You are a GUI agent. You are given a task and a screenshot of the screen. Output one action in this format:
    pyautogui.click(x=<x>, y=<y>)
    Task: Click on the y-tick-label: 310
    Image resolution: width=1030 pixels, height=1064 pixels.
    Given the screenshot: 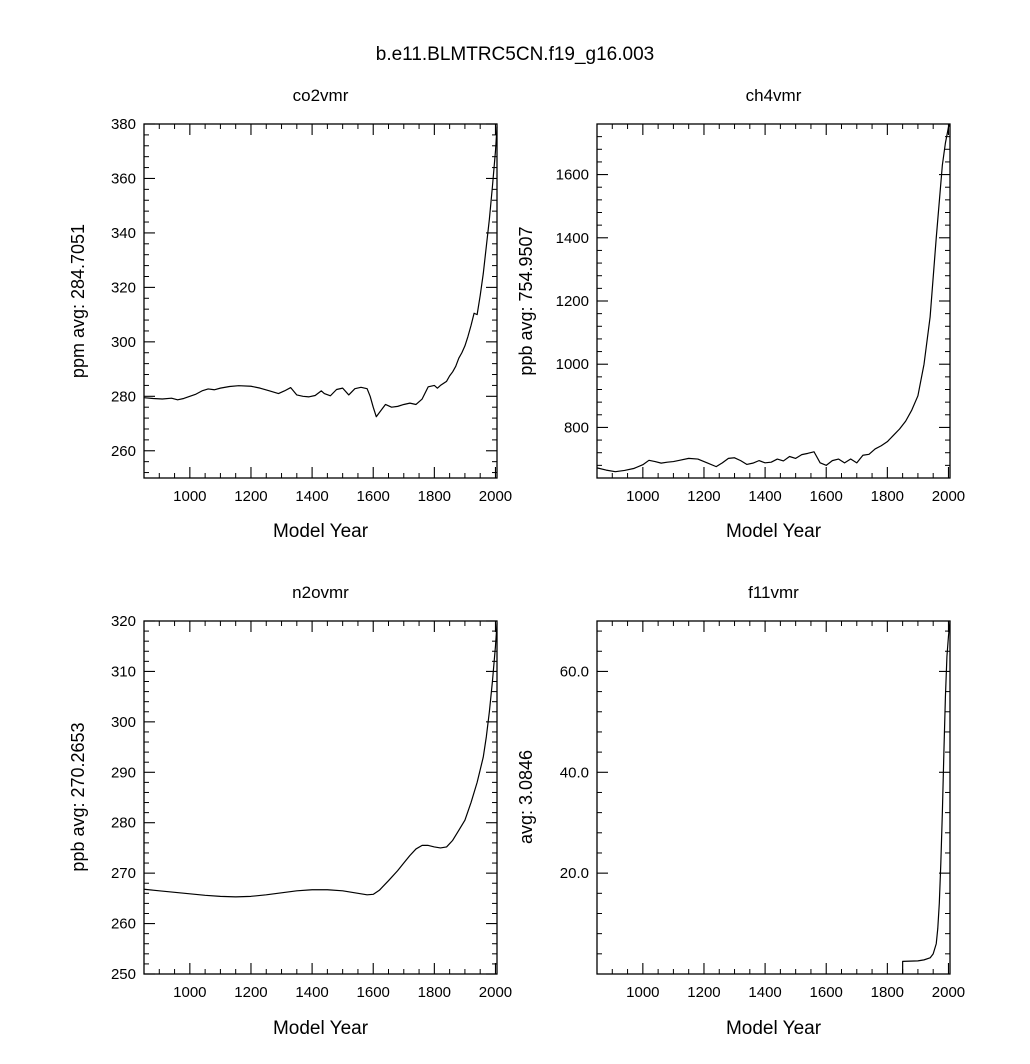 What is the action you would take?
    pyautogui.click(x=123, y=671)
    